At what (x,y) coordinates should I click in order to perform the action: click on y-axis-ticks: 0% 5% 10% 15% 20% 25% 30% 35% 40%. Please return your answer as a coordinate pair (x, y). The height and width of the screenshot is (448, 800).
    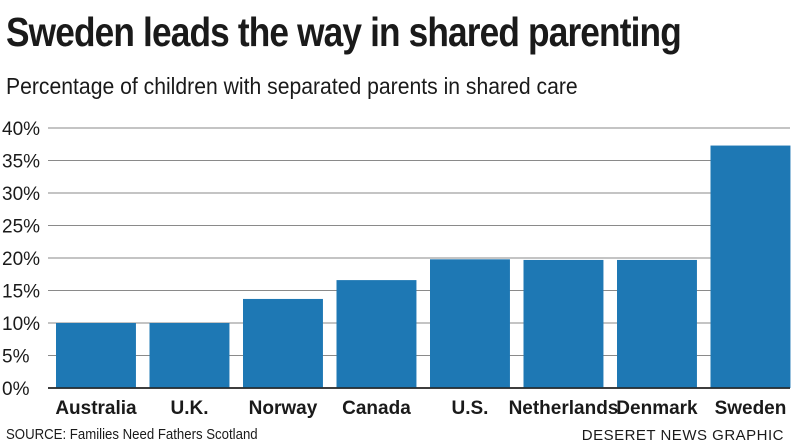
    Looking at the image, I should click on (21, 259).